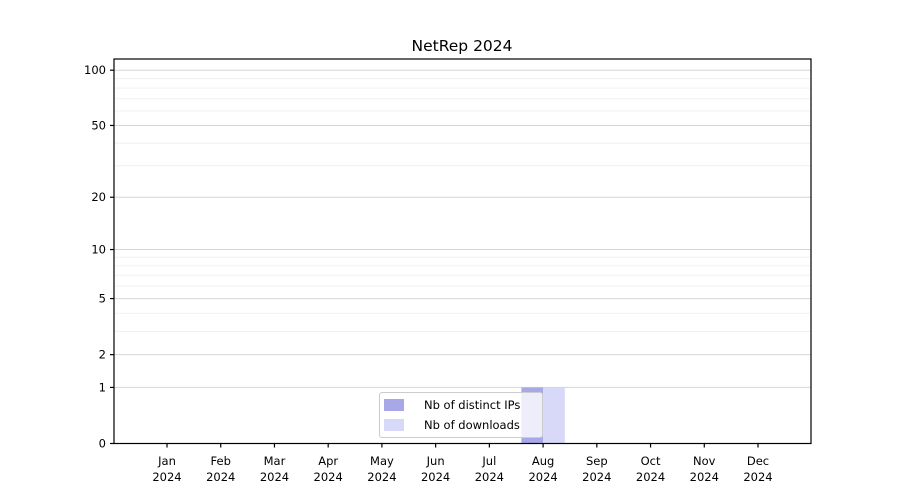 The image size is (900, 500). I want to click on bar-series1-aug, so click(554, 415).